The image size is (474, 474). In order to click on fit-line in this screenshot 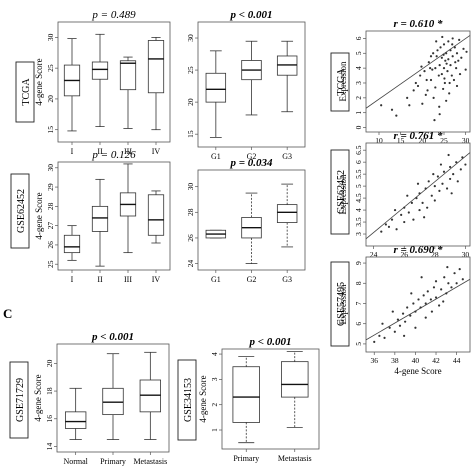, I will do `click(418, 196)`.